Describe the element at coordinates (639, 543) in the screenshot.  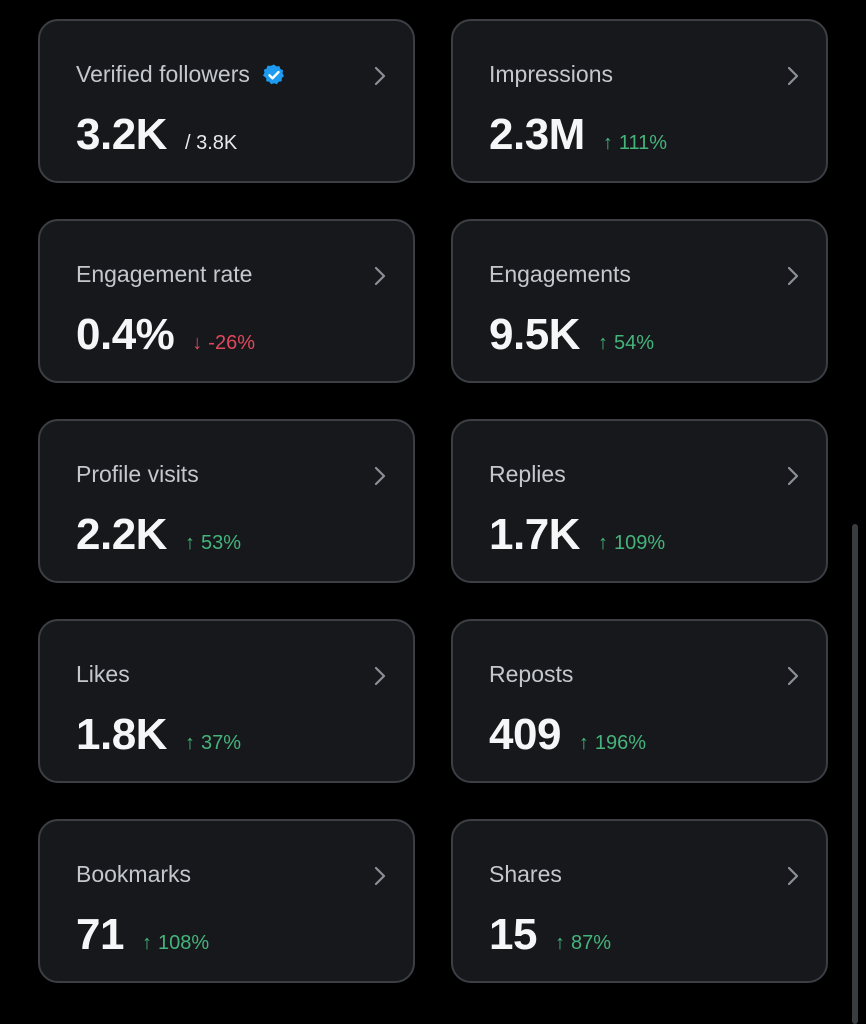
I see `metric-delta-value: 109%` at that location.